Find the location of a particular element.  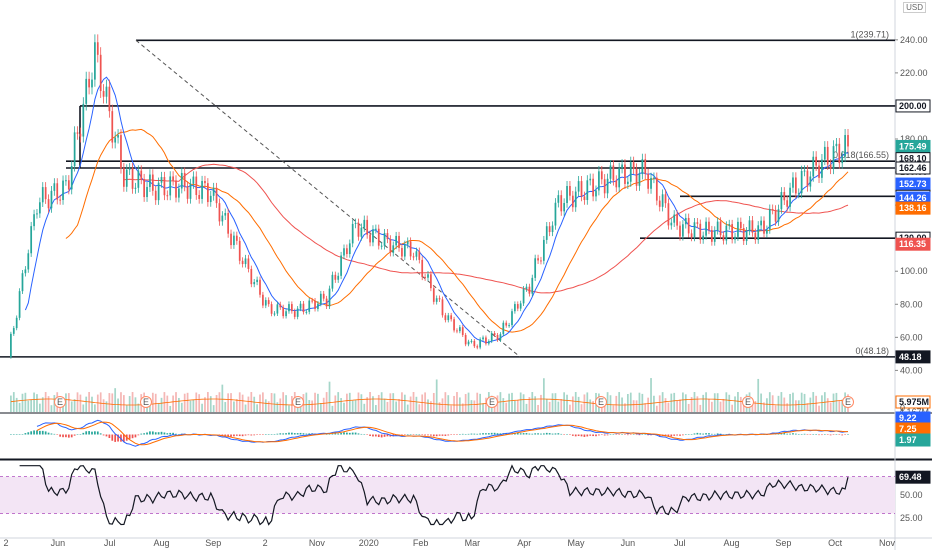

price-tag: 144.26 is located at coordinates (913, 198).